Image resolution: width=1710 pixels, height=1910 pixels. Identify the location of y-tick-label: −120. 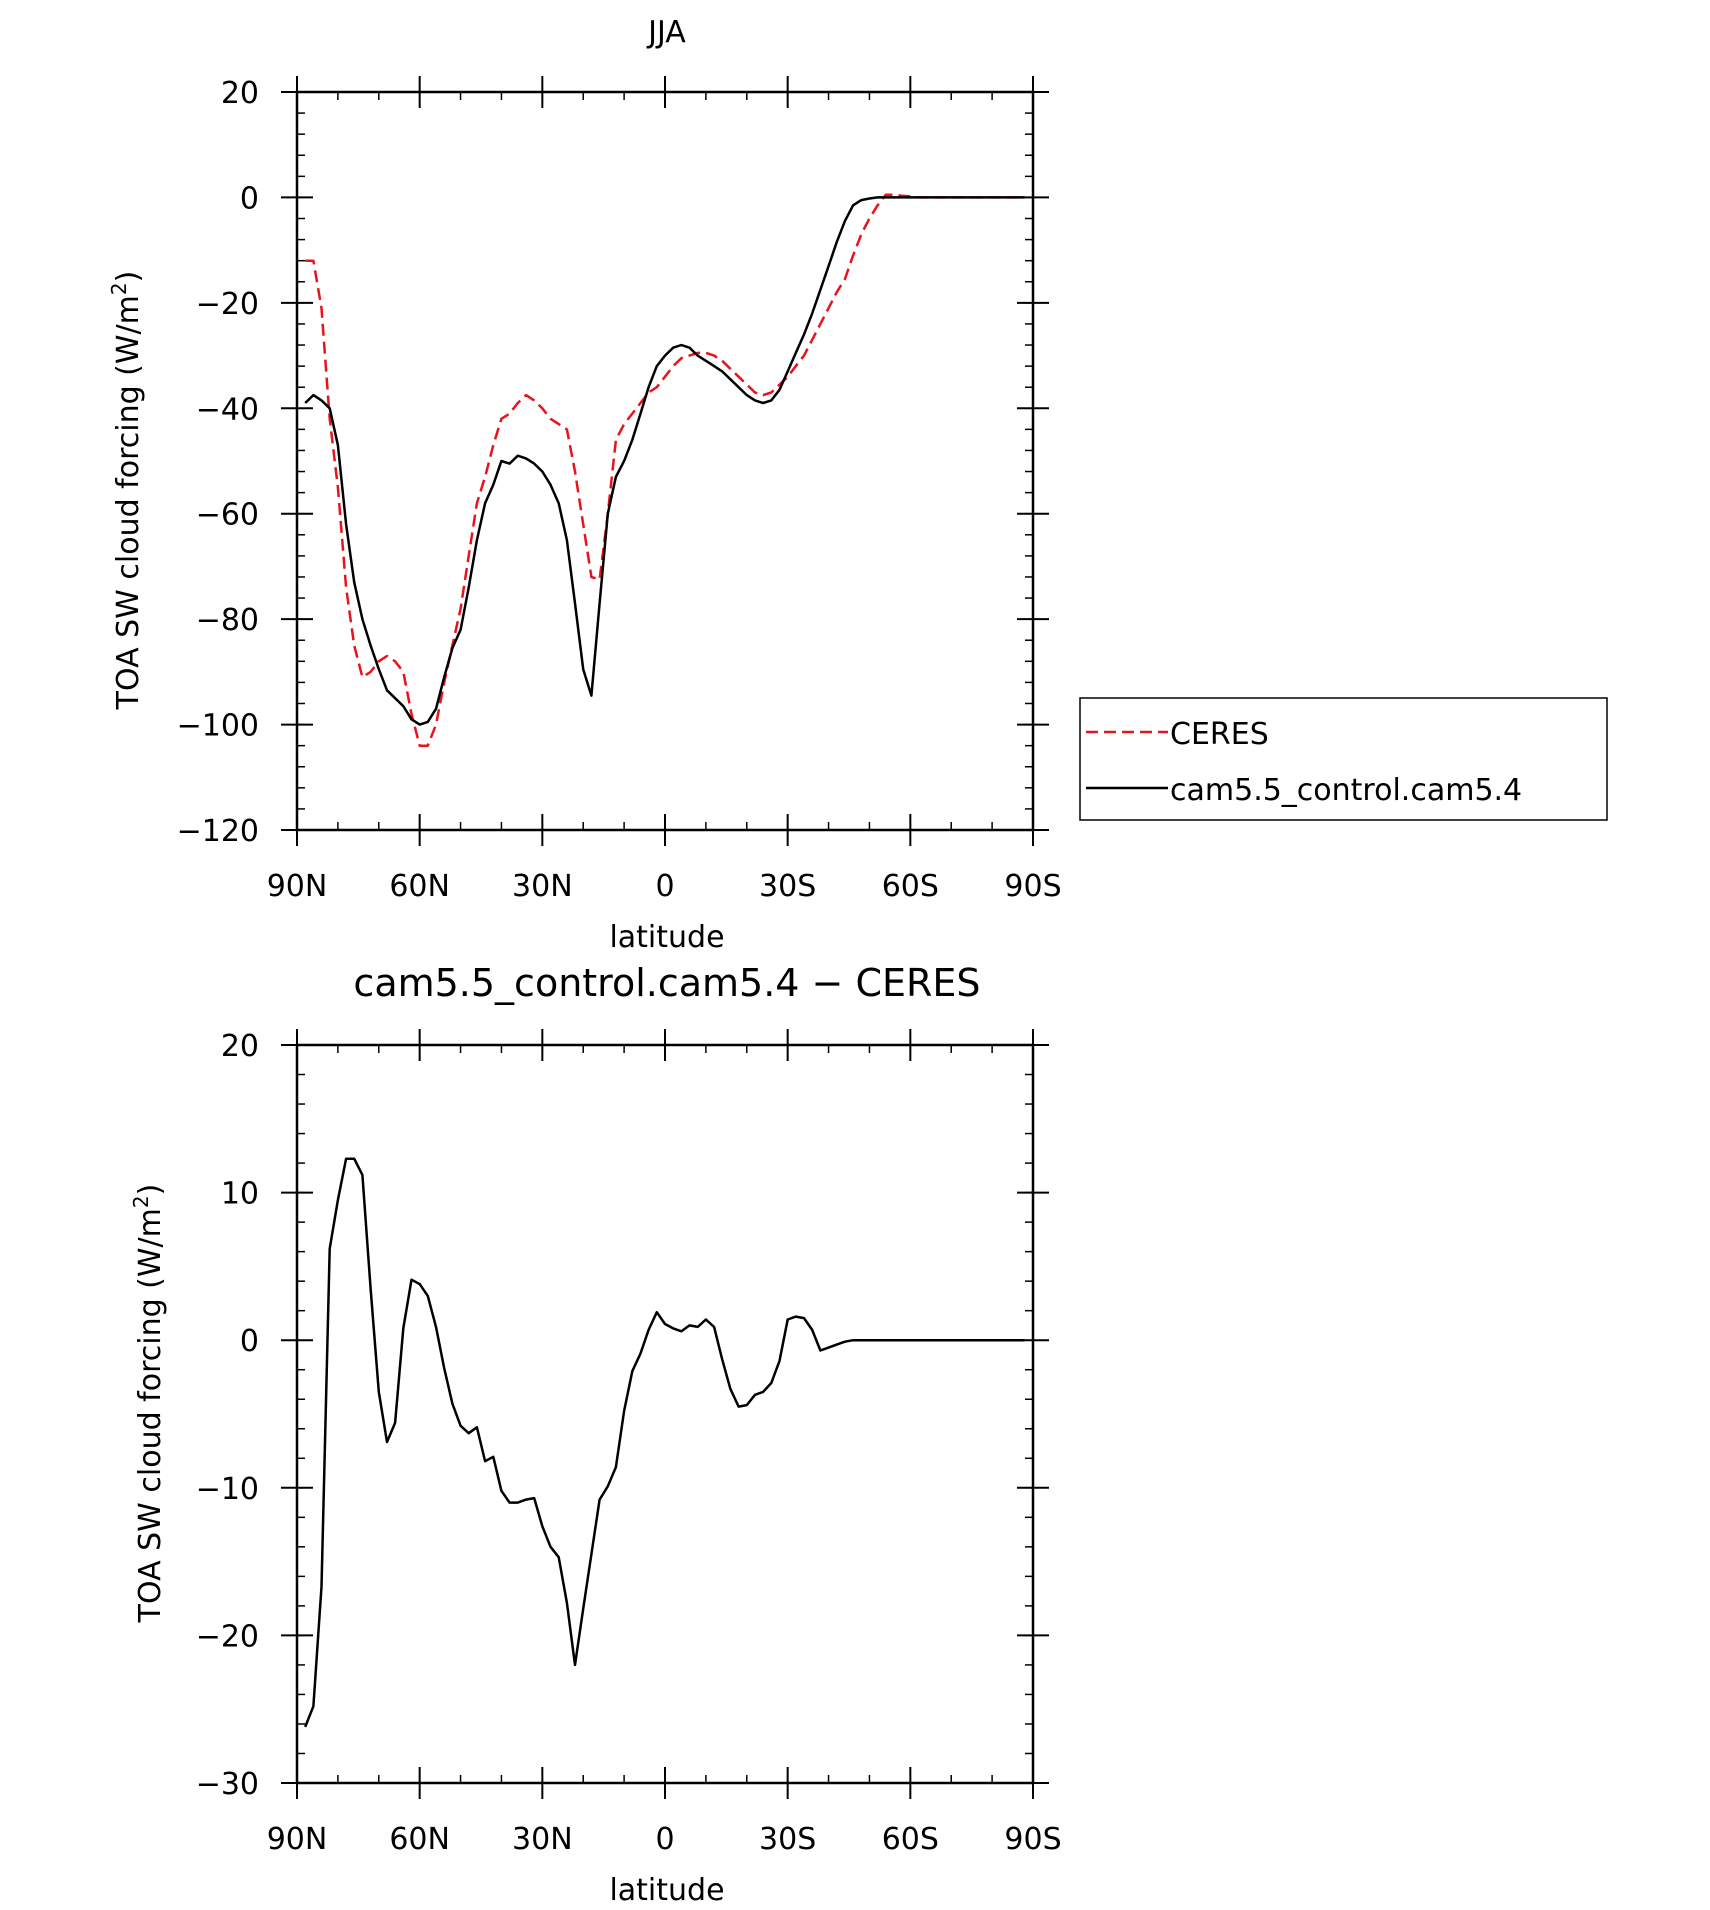
(218, 831).